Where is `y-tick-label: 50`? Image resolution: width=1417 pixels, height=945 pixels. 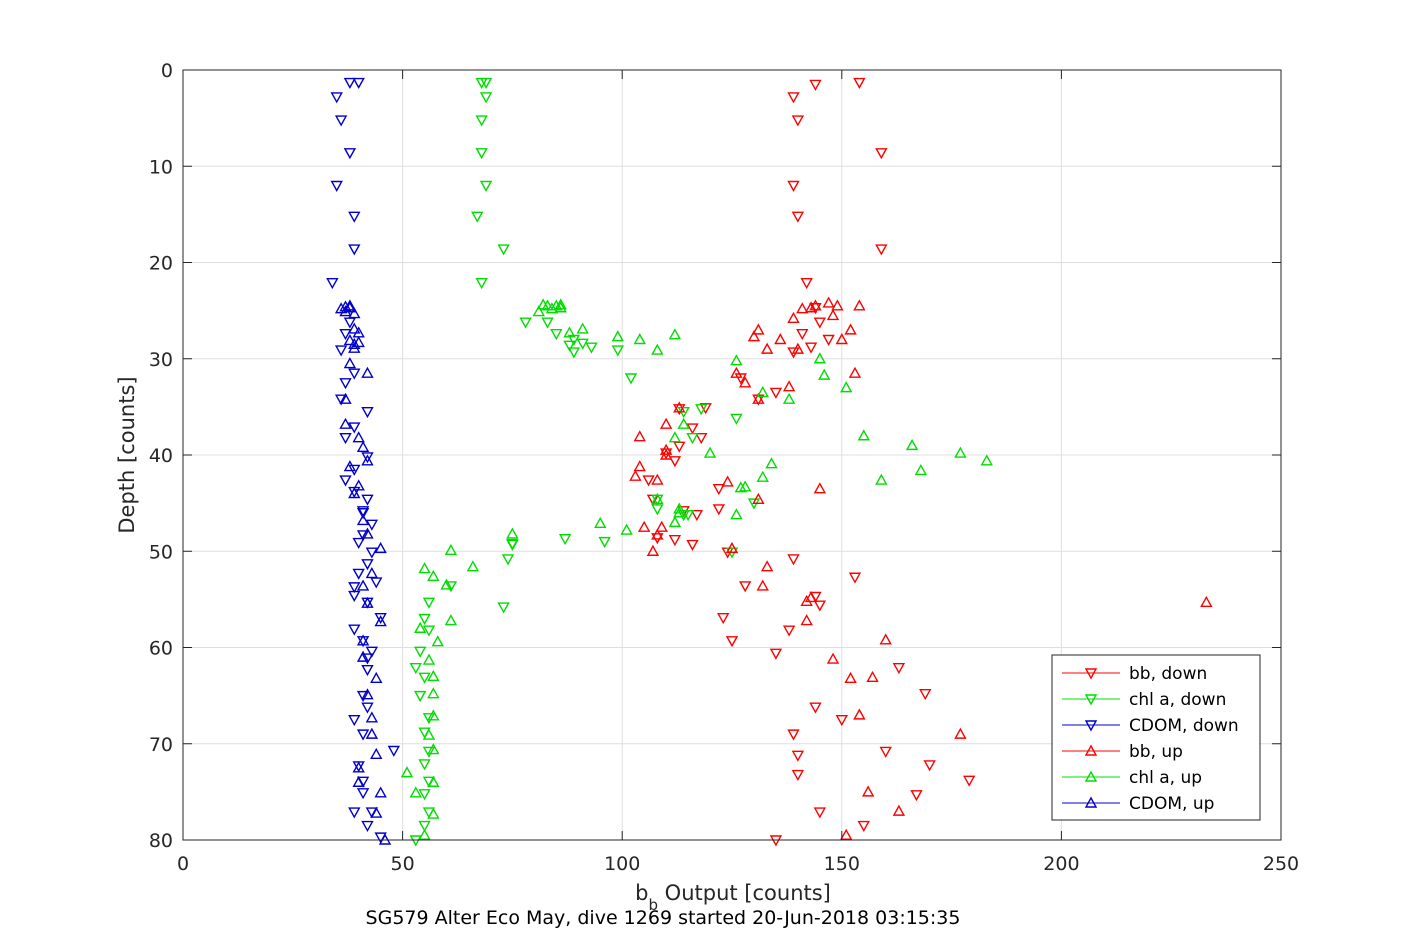
y-tick-label: 50 is located at coordinates (161, 552).